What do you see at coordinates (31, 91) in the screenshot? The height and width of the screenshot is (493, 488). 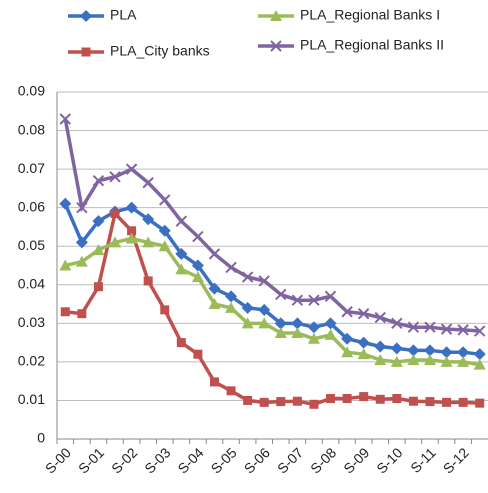 I see `y-tick-label: 0.09` at bounding box center [31, 91].